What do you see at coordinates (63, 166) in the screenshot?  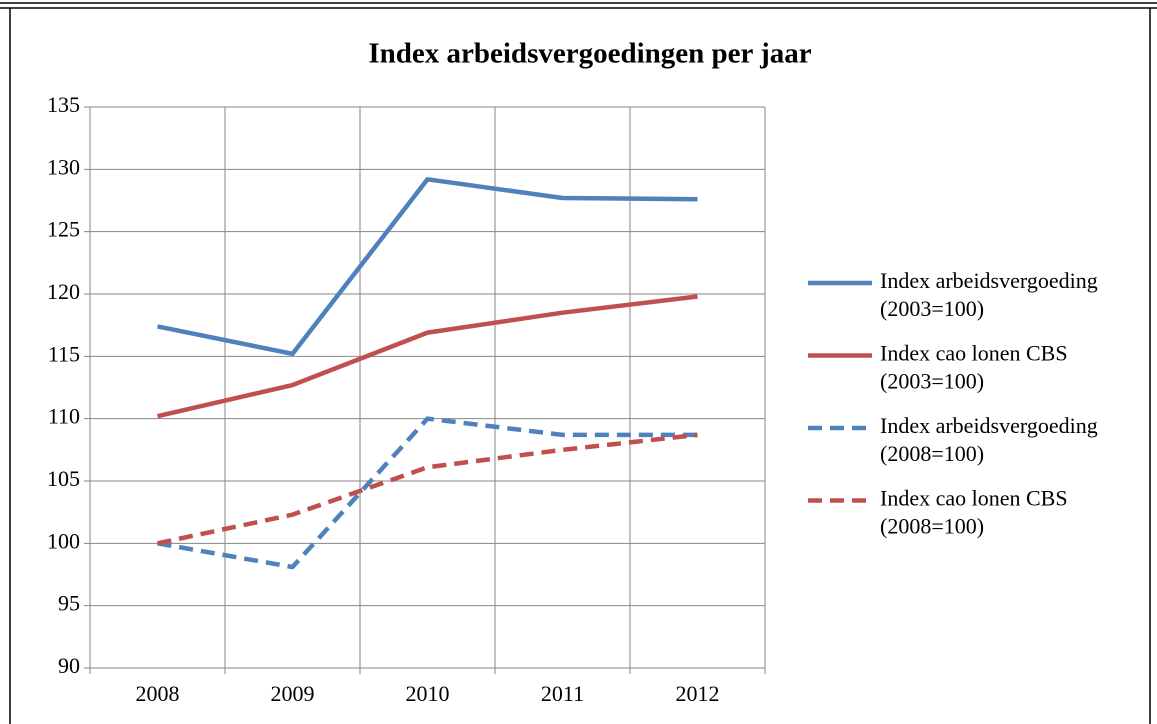 I see `y-tick-label: 130` at bounding box center [63, 166].